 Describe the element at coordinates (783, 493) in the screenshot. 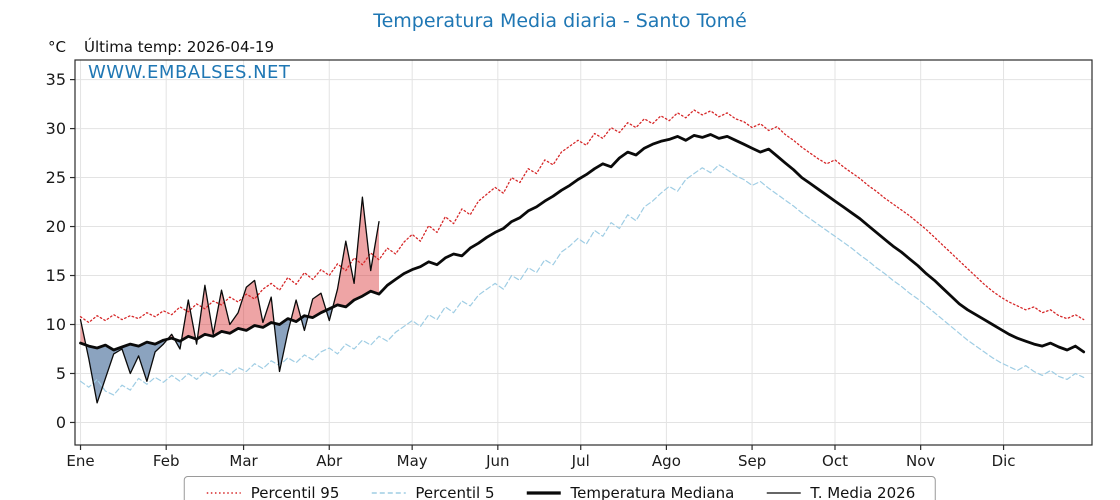

I see `t-media-2026-line-icon` at that location.